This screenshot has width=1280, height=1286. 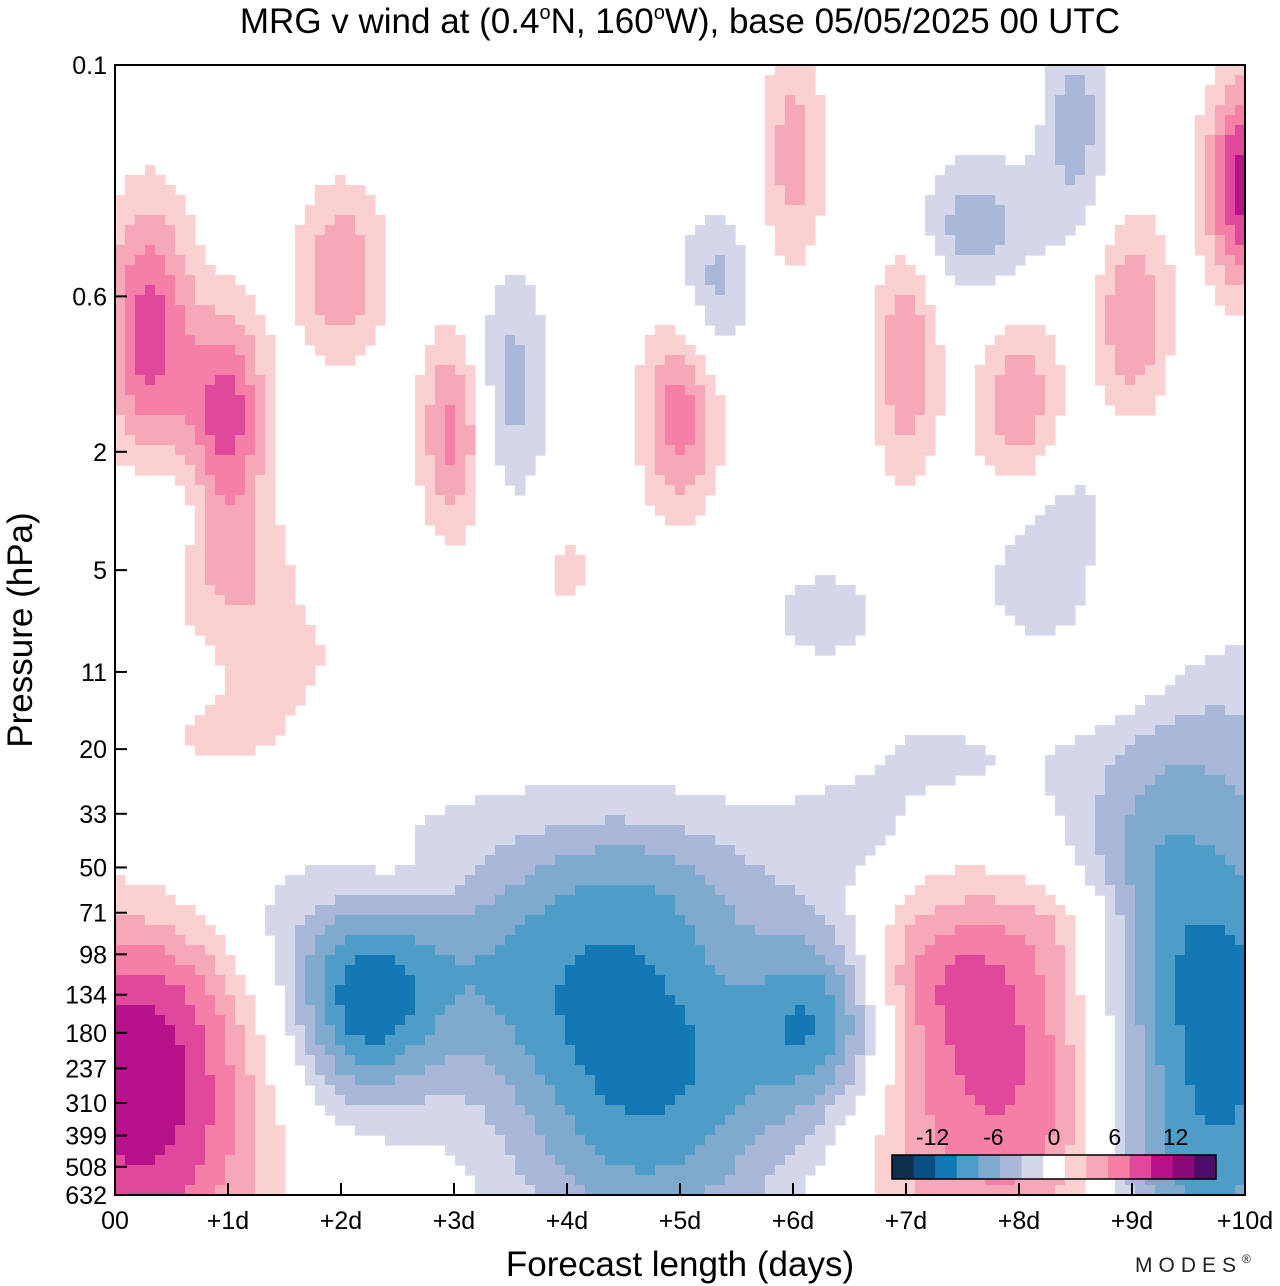 What do you see at coordinates (1196, 1264) in the screenshot?
I see `brand-logo: MODES®` at bounding box center [1196, 1264].